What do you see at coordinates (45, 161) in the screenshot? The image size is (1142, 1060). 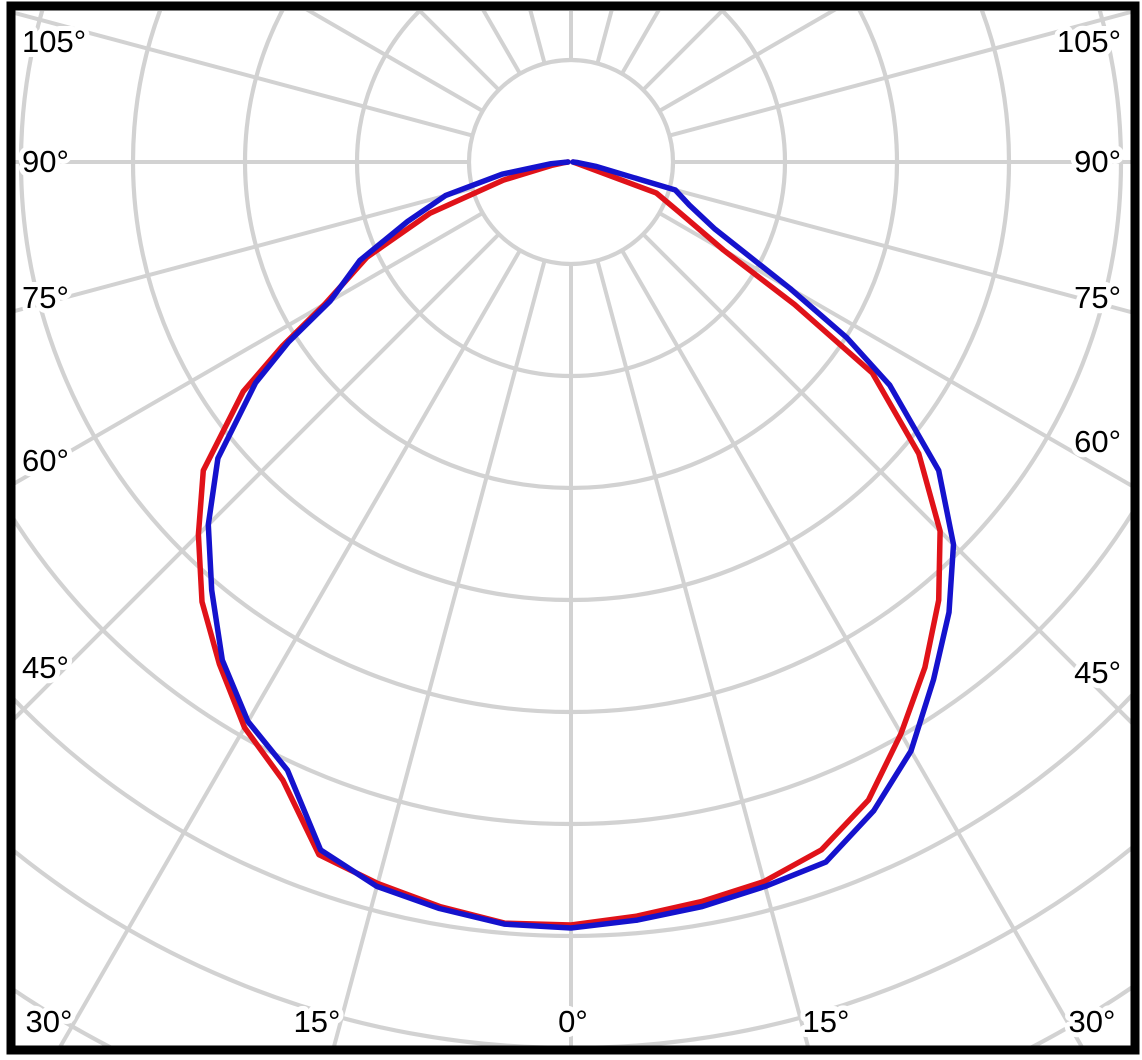 I see `angle-label-left-90deg: 90°` at bounding box center [45, 161].